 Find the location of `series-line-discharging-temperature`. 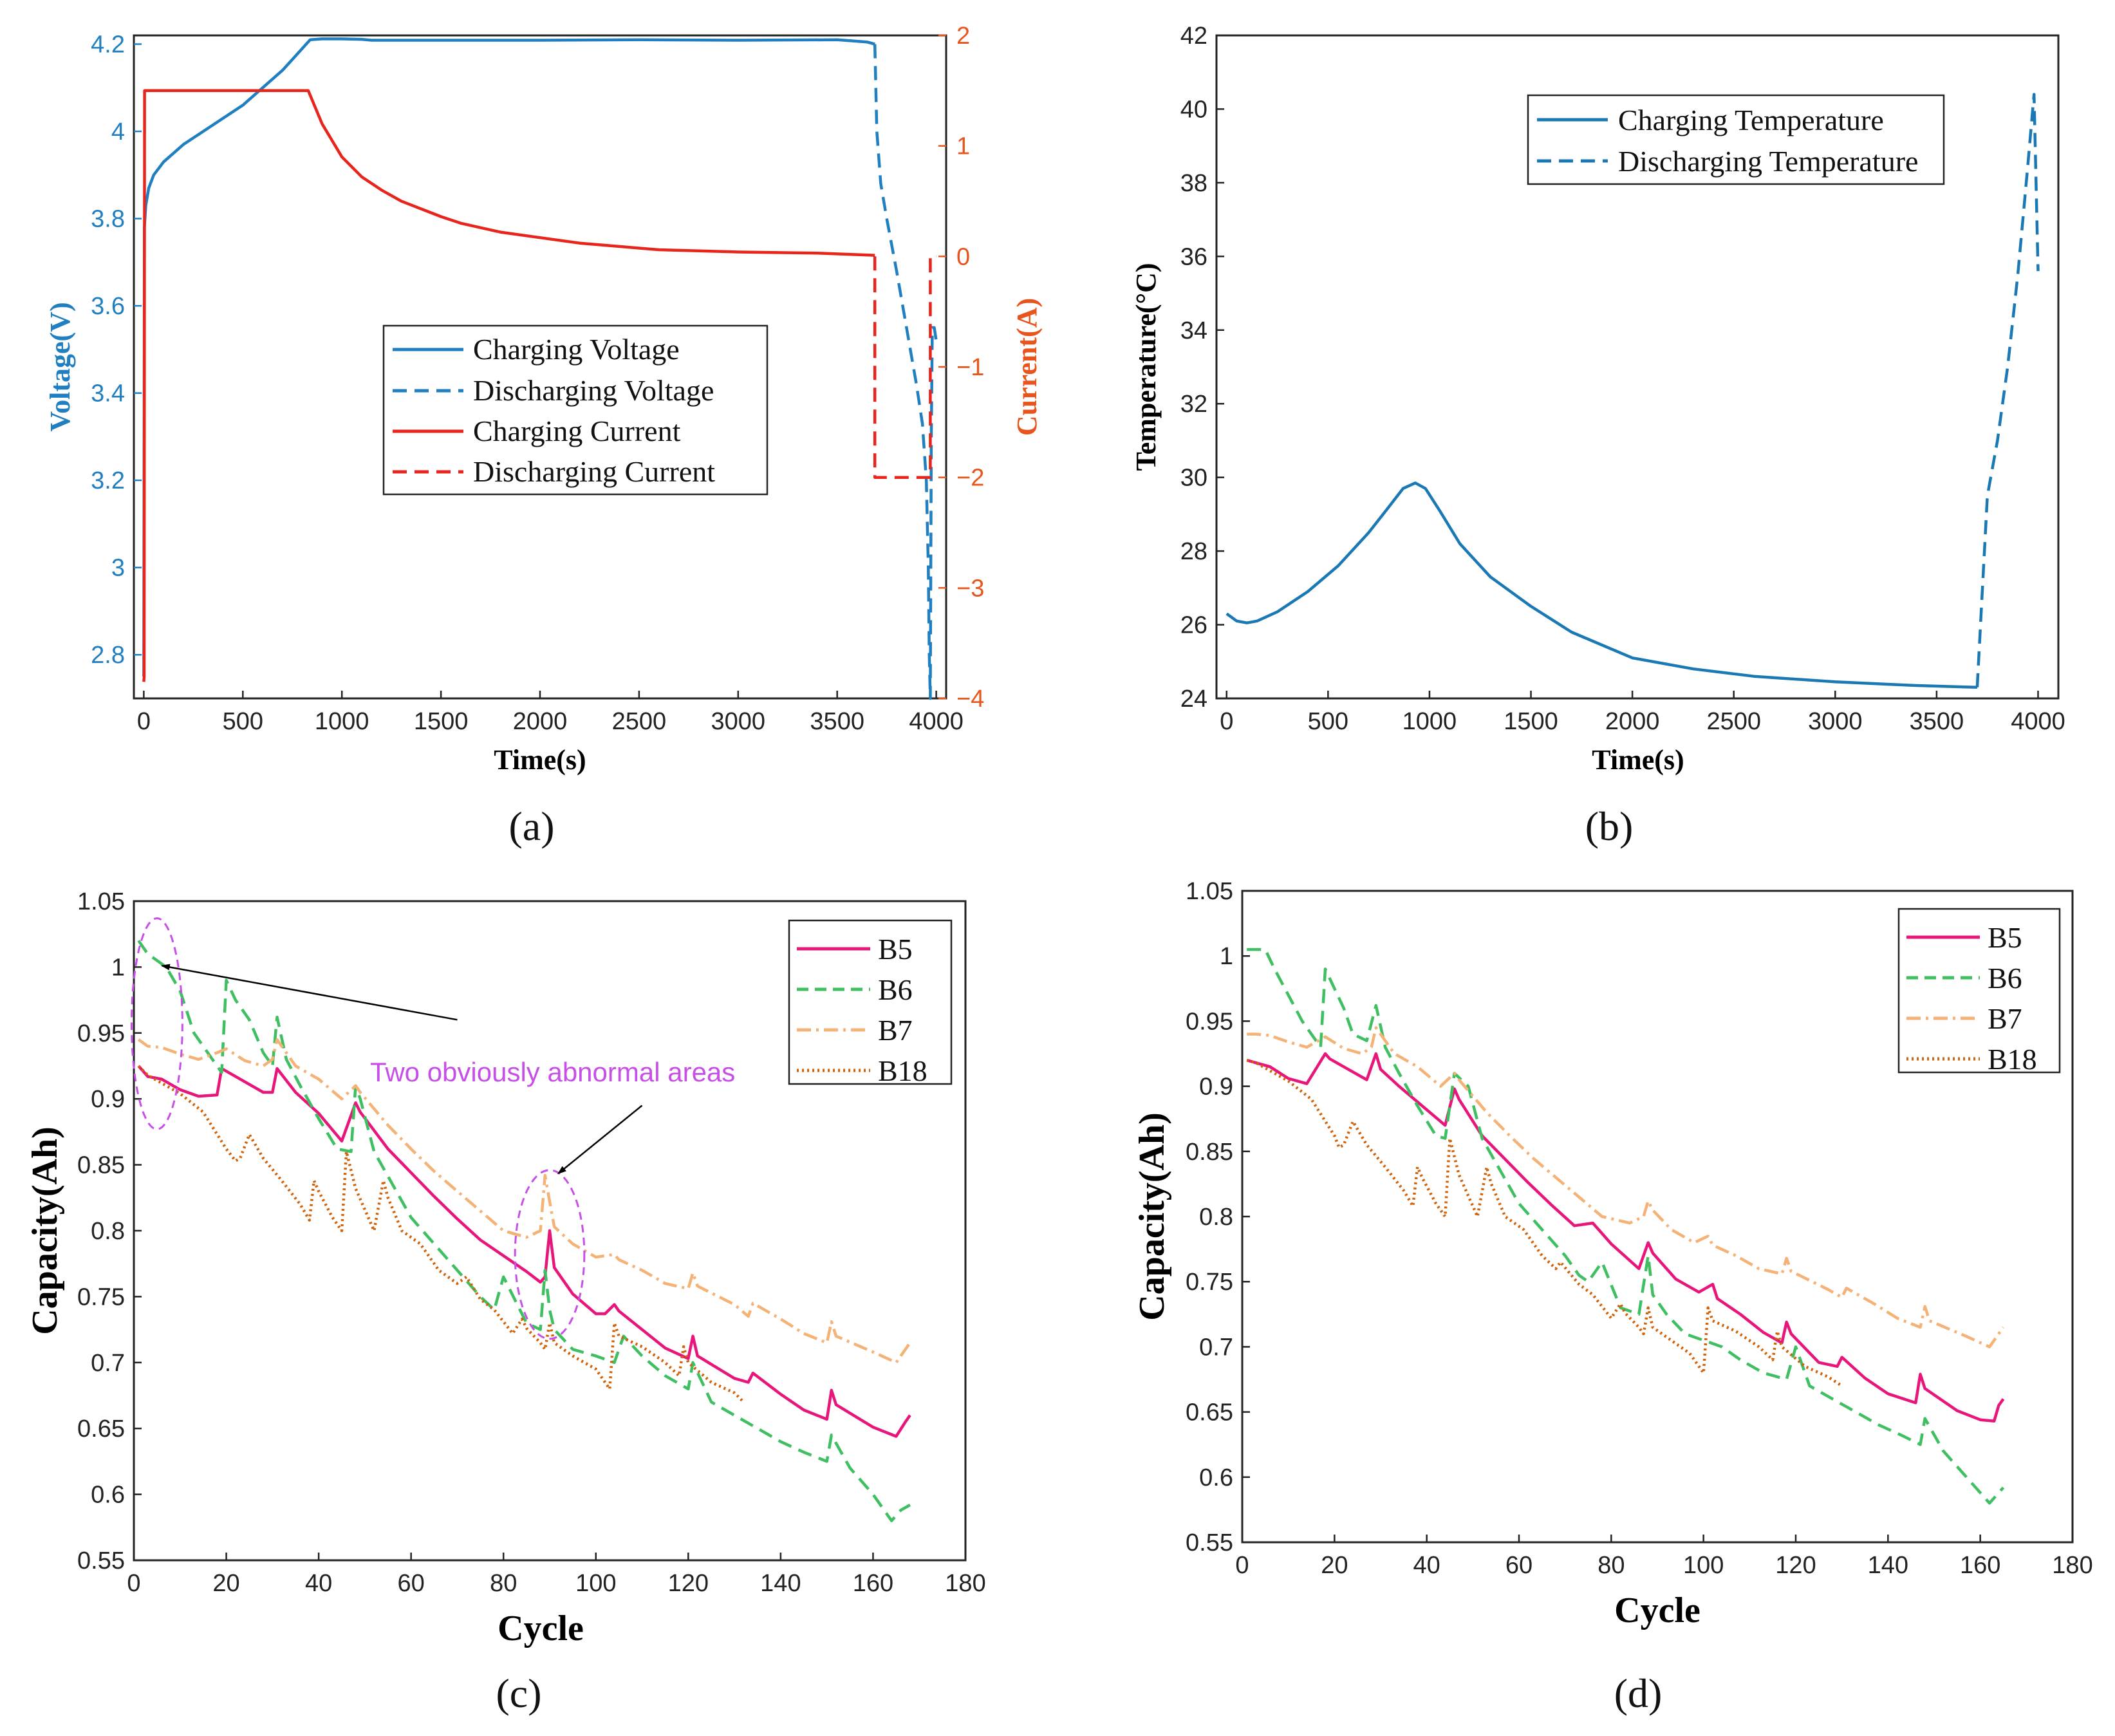

series-line-discharging-temperature is located at coordinates (2008, 390).